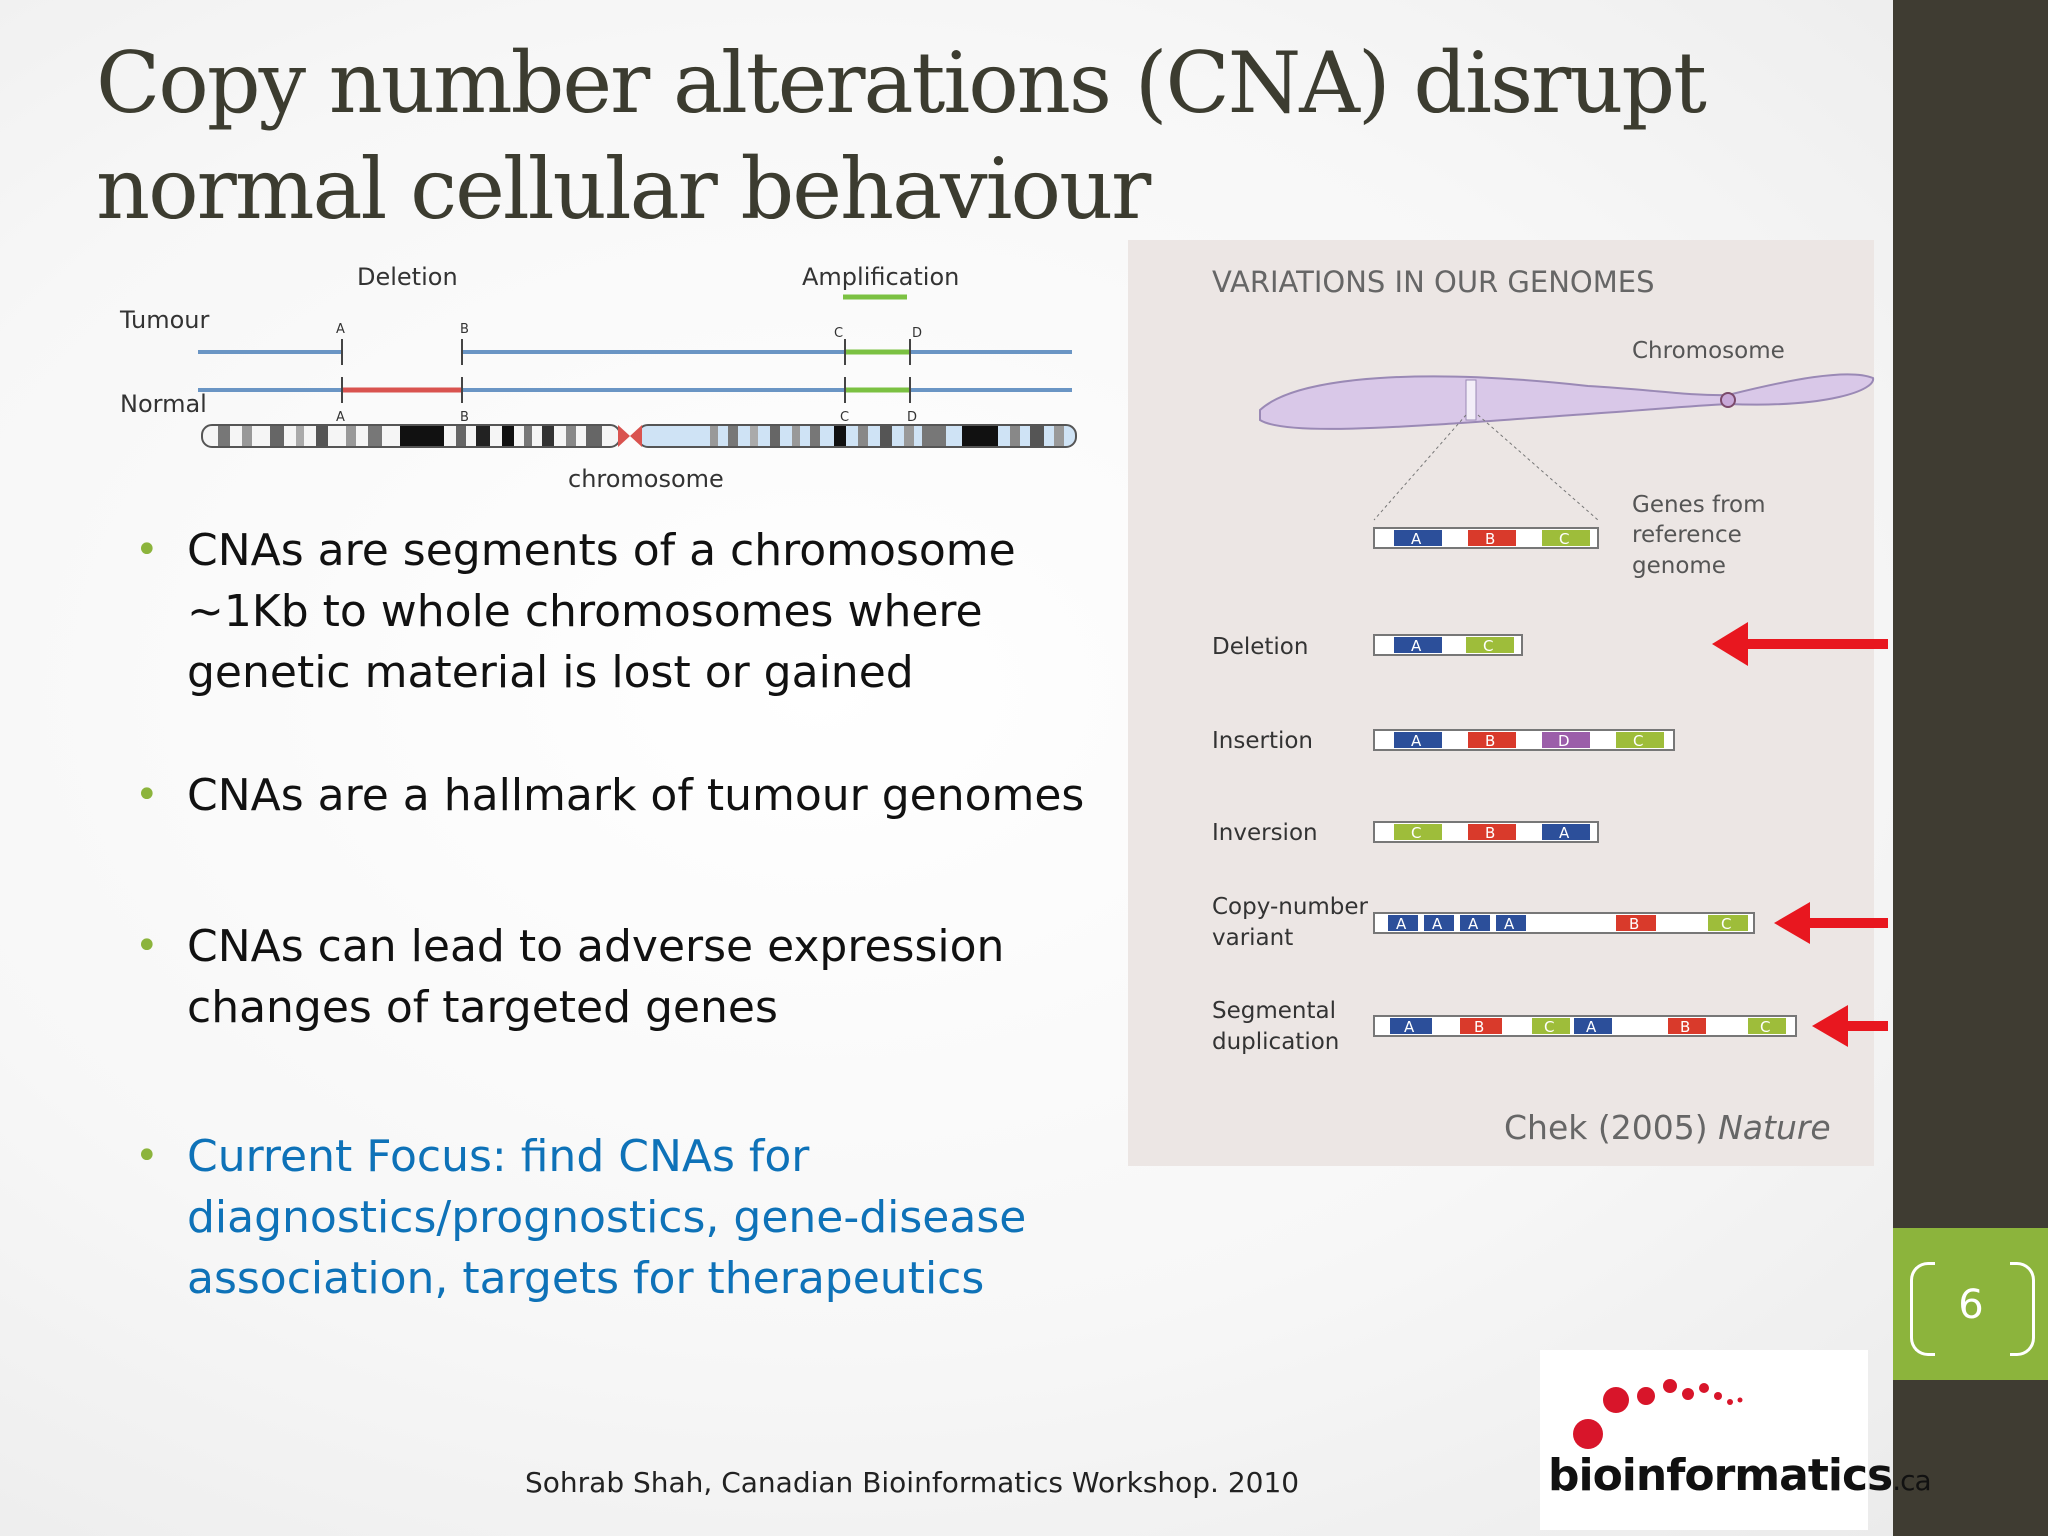 Image resolution: width=2048 pixels, height=1536 pixels. I want to click on chromosome-band-highlight, so click(1471, 400).